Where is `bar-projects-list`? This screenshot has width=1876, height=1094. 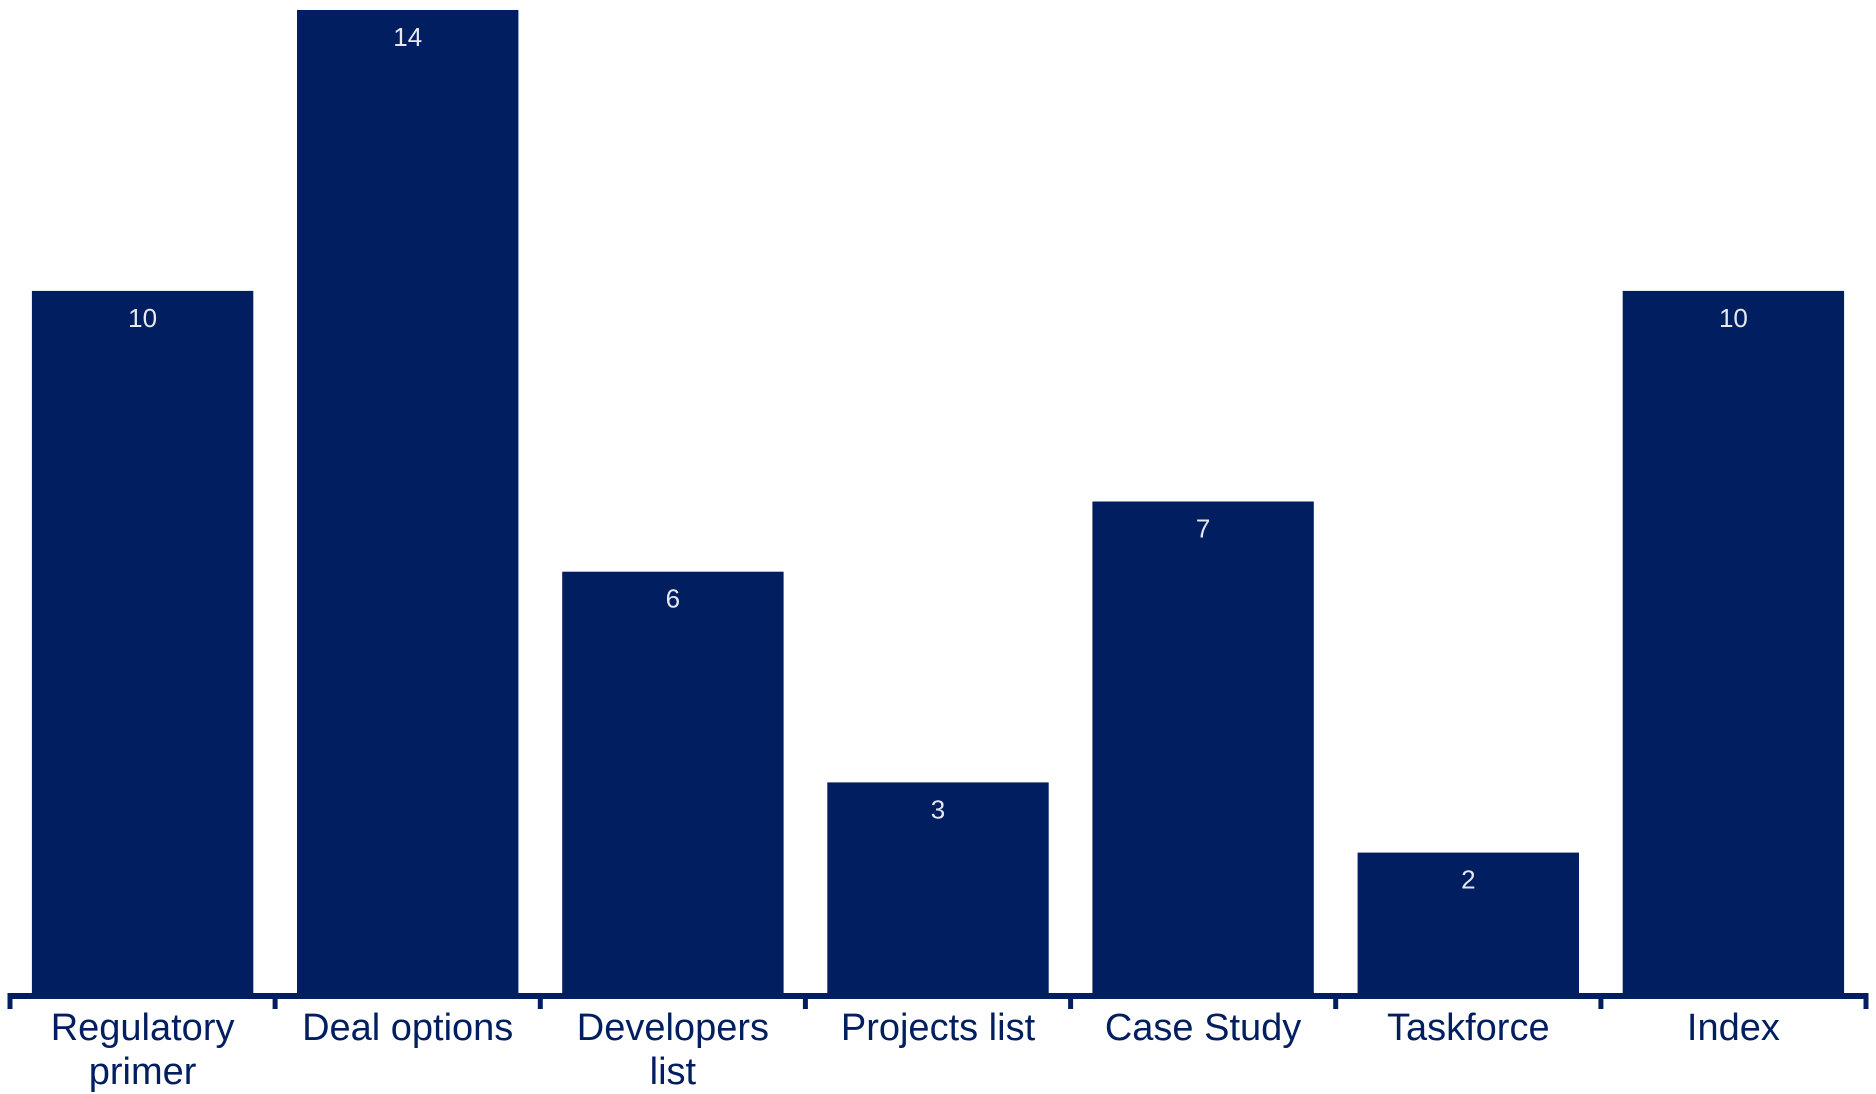 bar-projects-list is located at coordinates (938, 887).